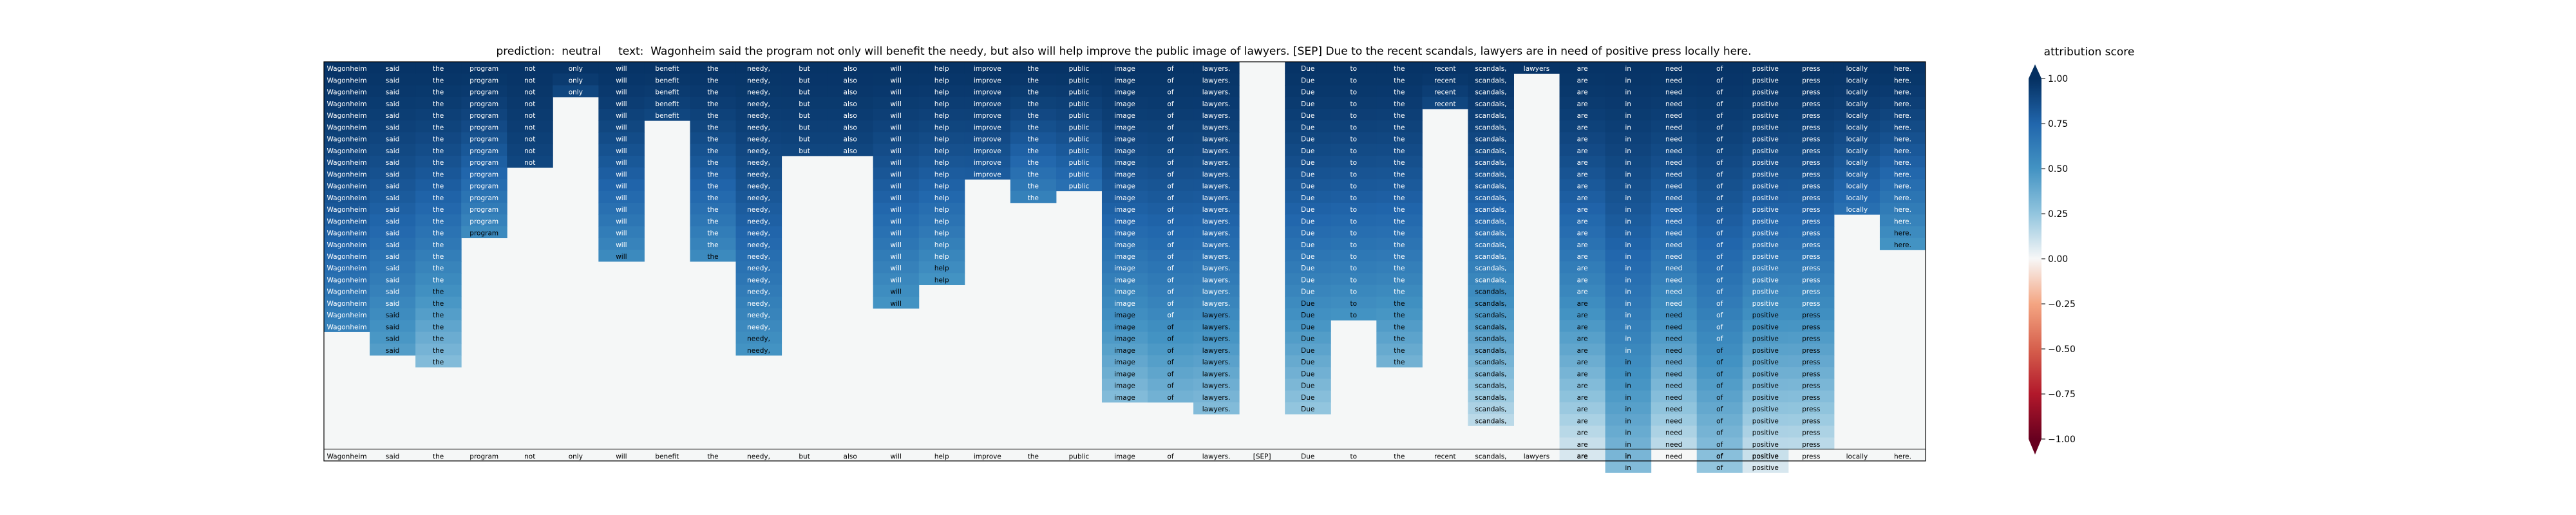 The image size is (2576, 515). What do you see at coordinates (758, 128) in the screenshot?
I see `cell-token-label: needy,` at bounding box center [758, 128].